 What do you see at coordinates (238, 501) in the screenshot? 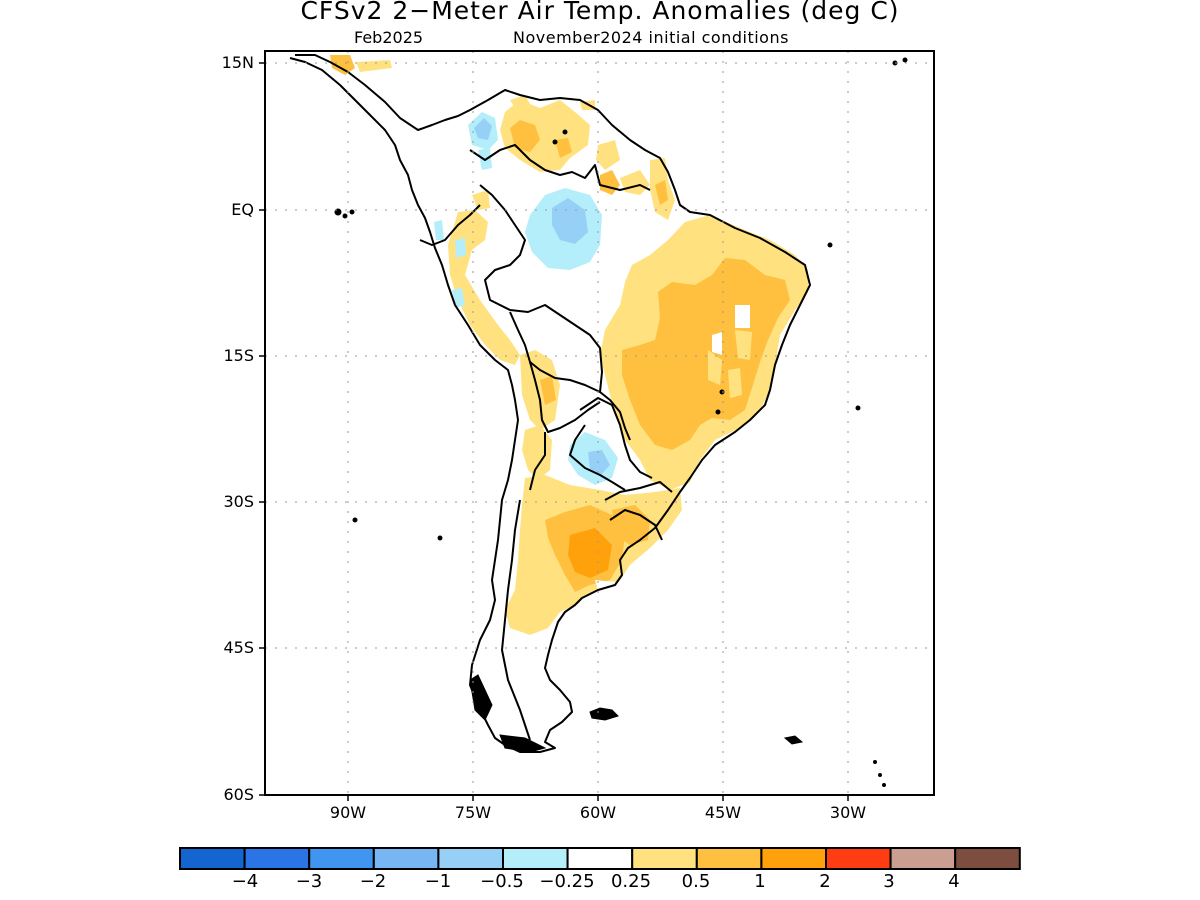
I see `lat-label-30s: 30S` at bounding box center [238, 501].